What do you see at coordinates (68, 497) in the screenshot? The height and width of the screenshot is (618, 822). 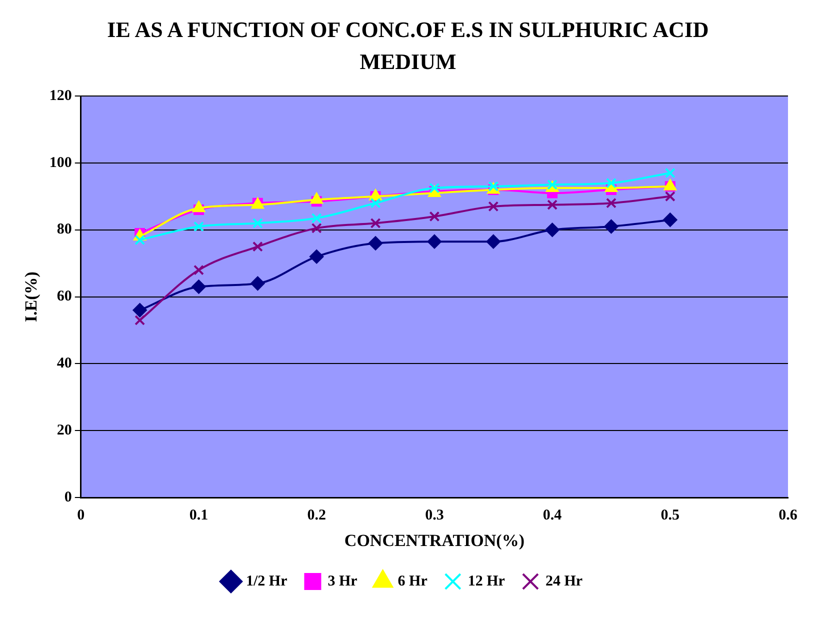 I see `y-tick-label: 0` at bounding box center [68, 497].